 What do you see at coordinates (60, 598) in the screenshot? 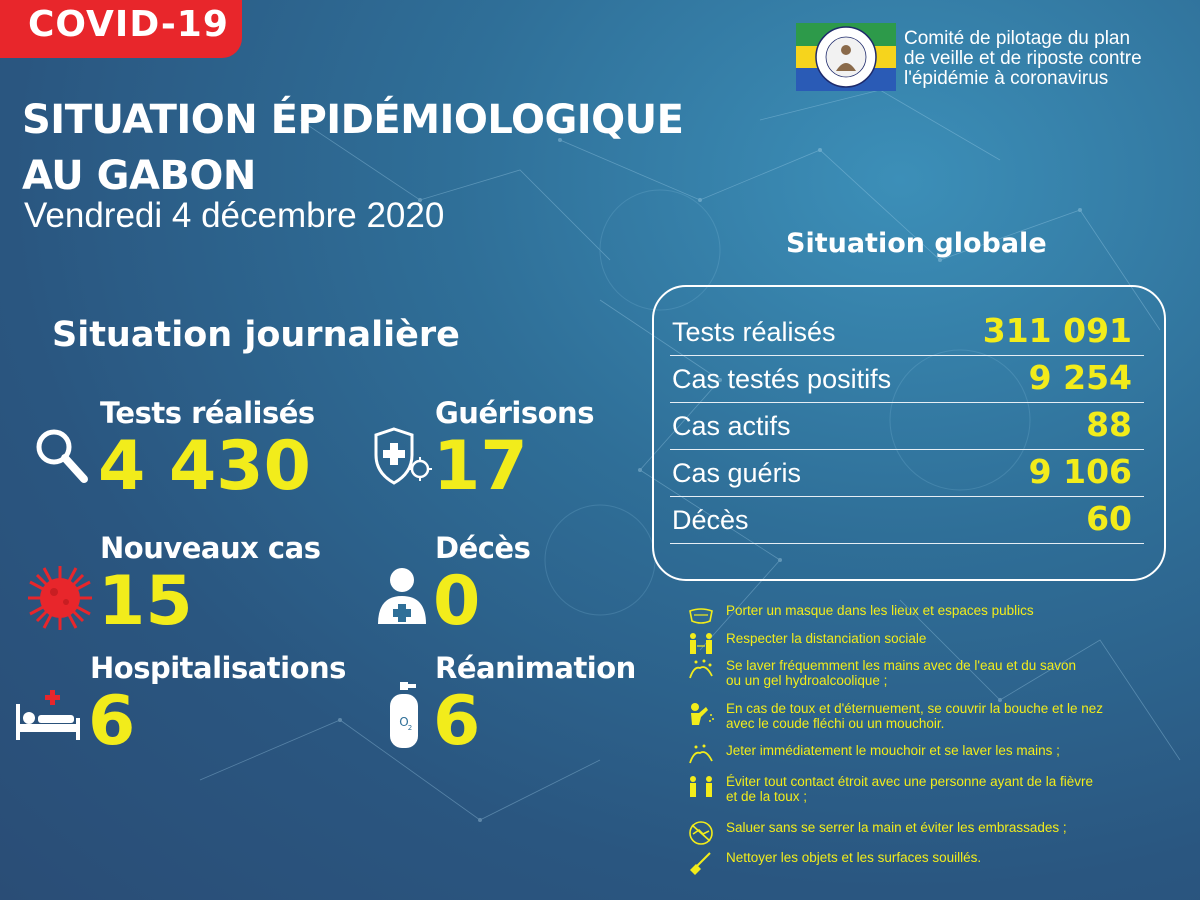
I see `virus-icon` at bounding box center [60, 598].